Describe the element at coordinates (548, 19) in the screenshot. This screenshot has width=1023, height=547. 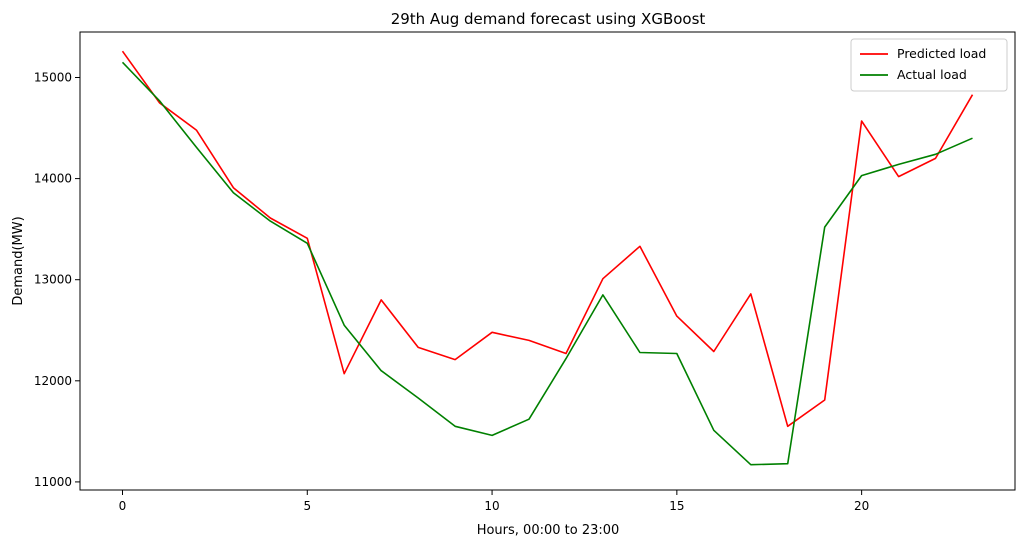
I see `chart-title: 29th Aug demand forecast using XGBoost` at that location.